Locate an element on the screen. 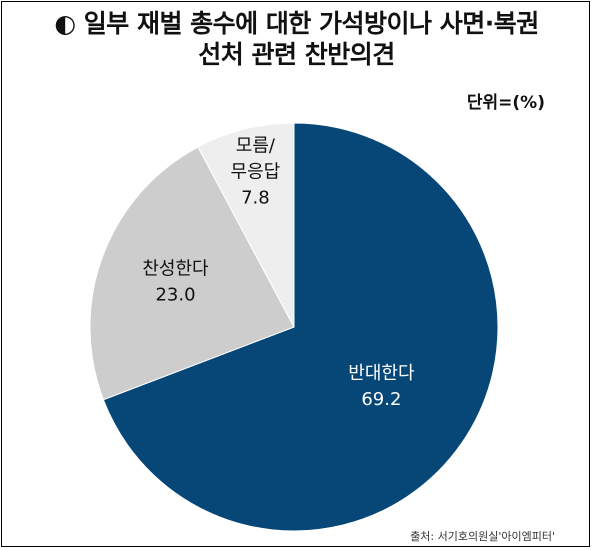 This screenshot has width=593, height=550. slice-category-label: 무응답 is located at coordinates (256, 172).